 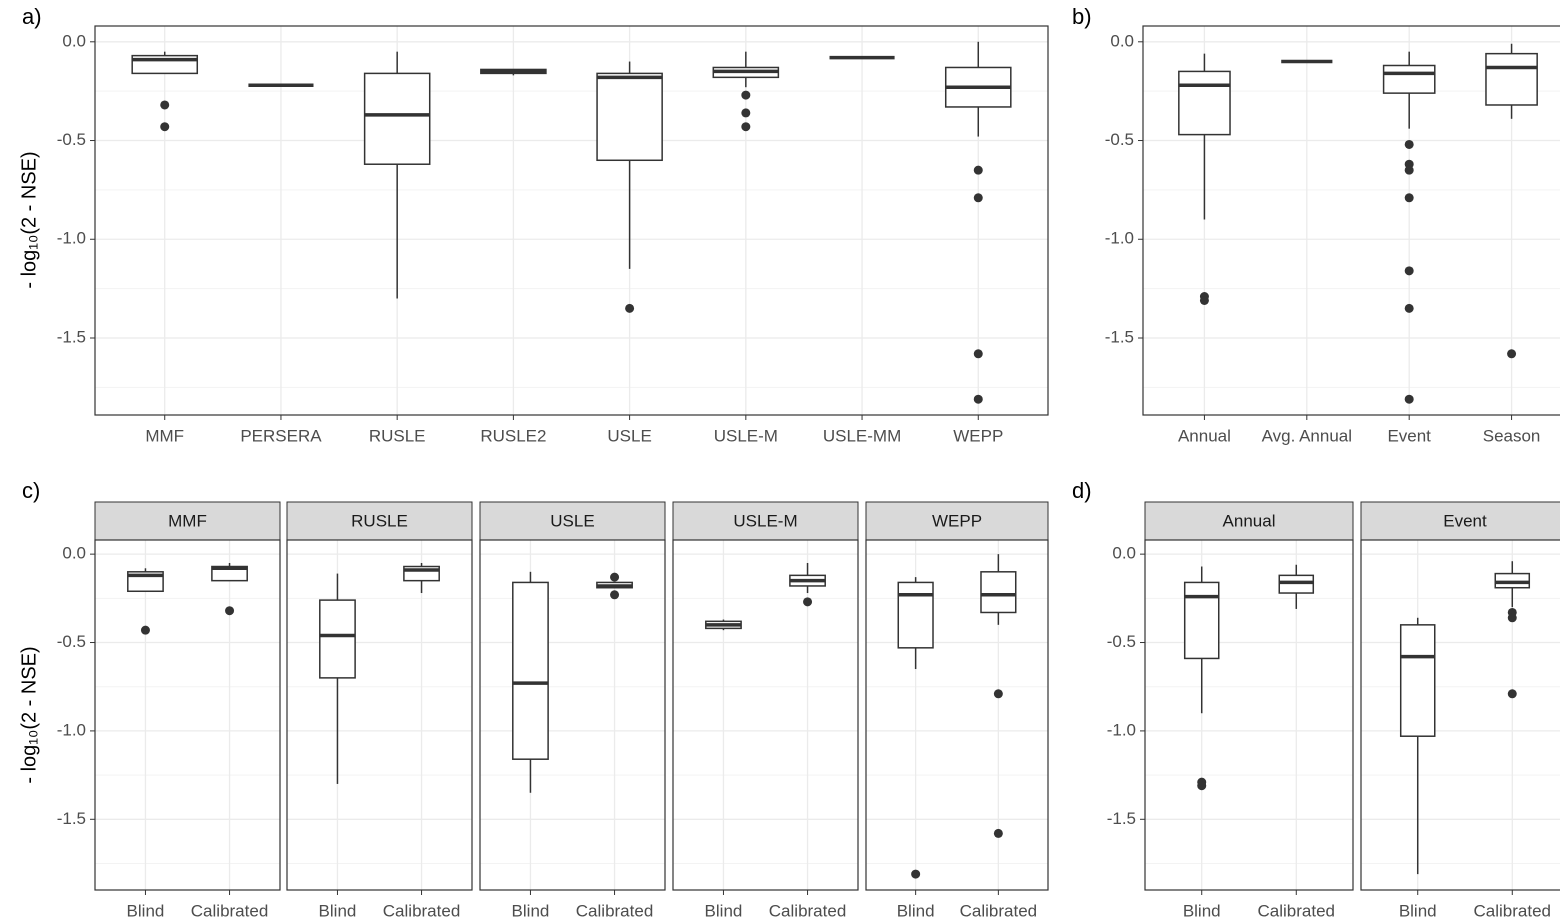 What do you see at coordinates (862, 435) in the screenshot?
I see `x-tick-label: USLE-MM` at bounding box center [862, 435].